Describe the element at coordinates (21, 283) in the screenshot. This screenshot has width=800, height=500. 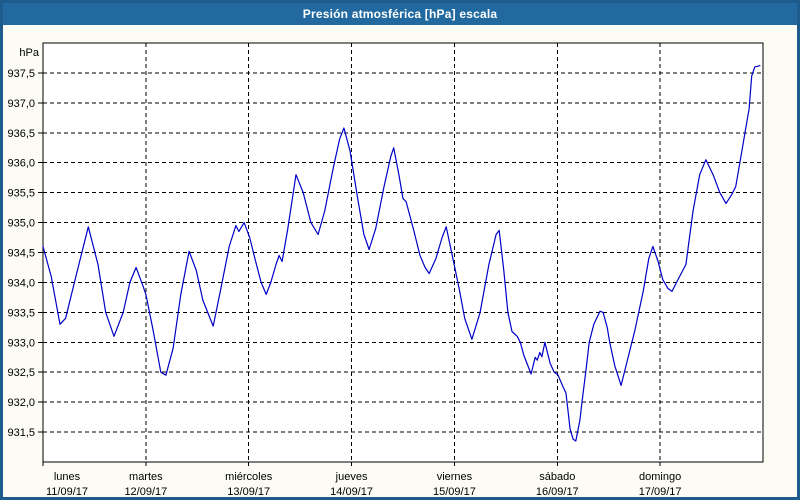
I see `y-axis-tick-label: 934,0` at that location.